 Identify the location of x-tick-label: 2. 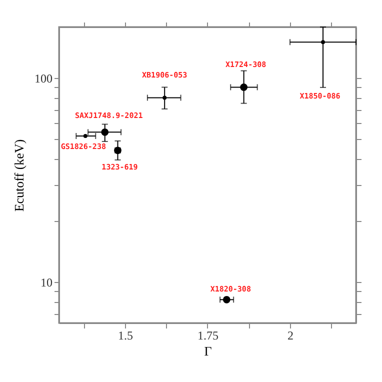
(291, 335).